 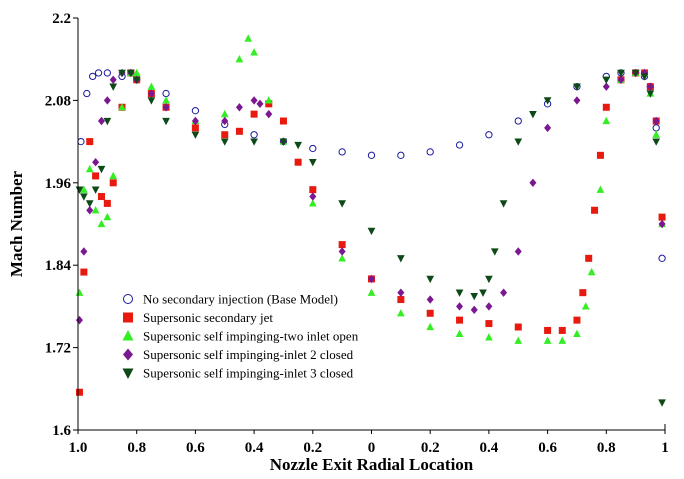 What do you see at coordinates (58, 349) in the screenshot?
I see `y-tick-label: 1.72` at bounding box center [58, 349].